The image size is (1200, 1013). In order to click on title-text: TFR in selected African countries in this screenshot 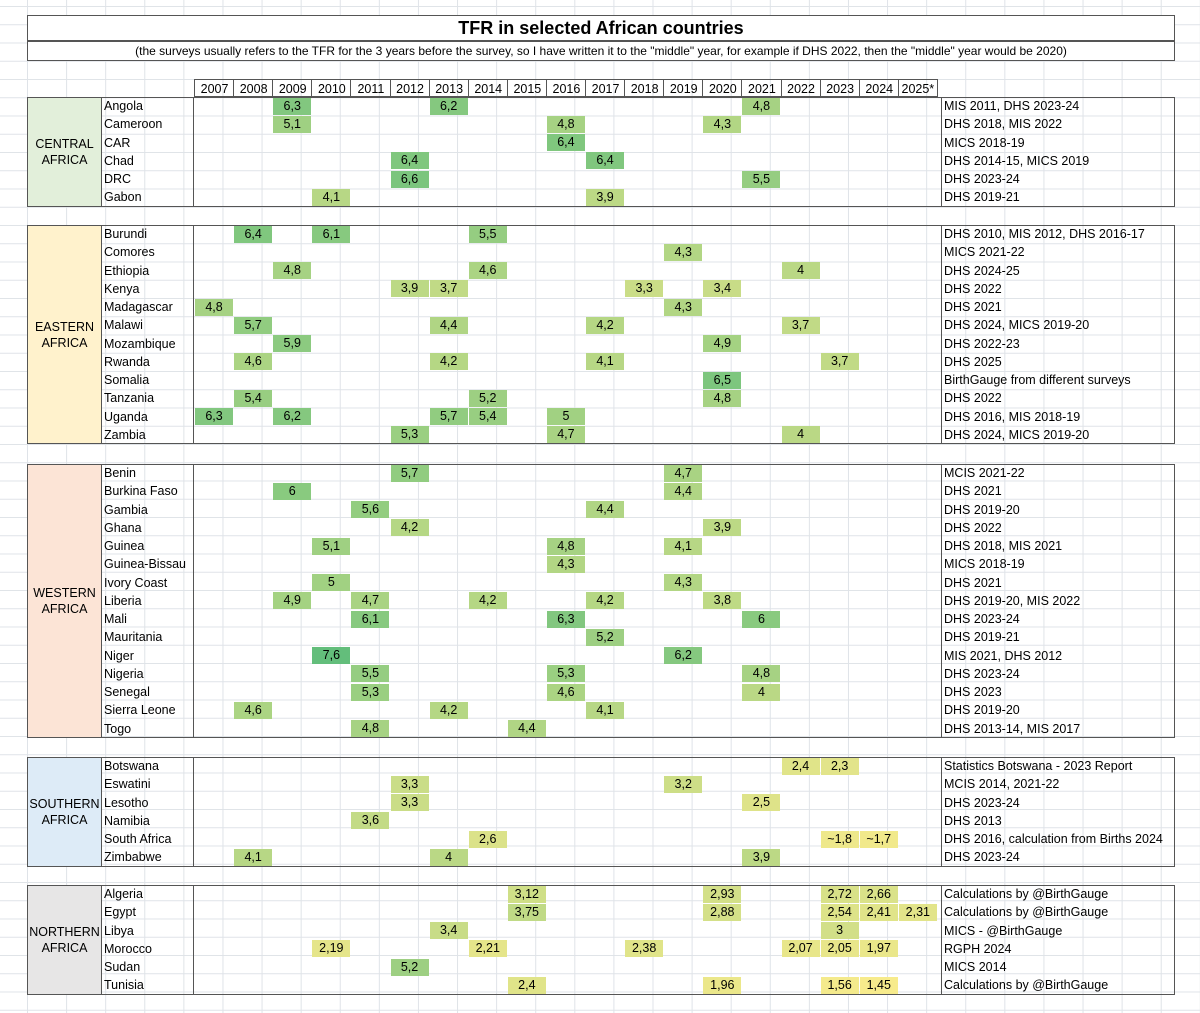, I will do `click(601, 27)`.